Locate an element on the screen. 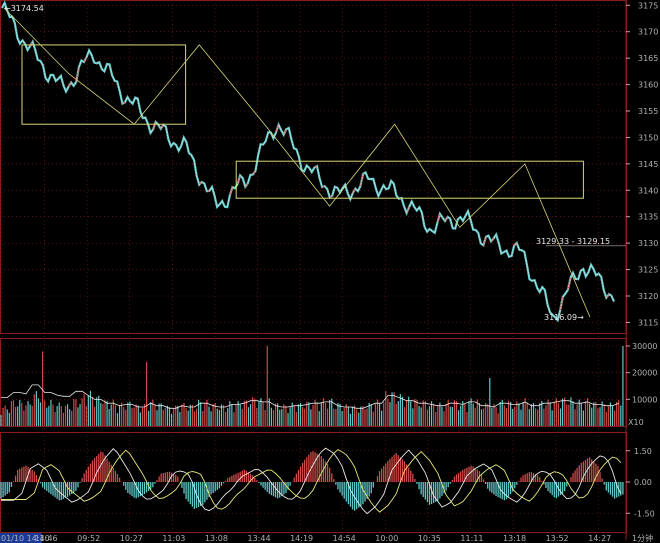 This screenshot has width=660, height=543. macd-dif-line is located at coordinates (311, 481).